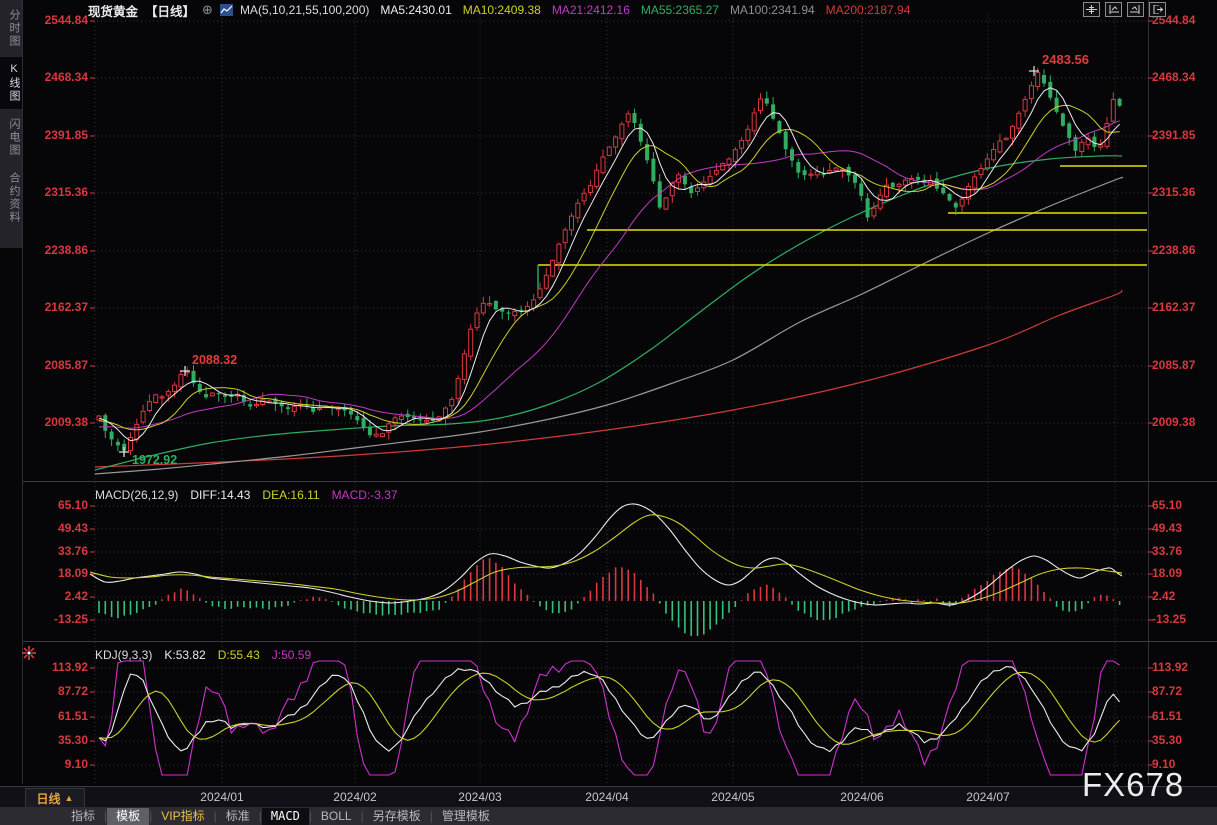 Image resolution: width=1217 pixels, height=825 pixels. What do you see at coordinates (1167, 505) in the screenshot?
I see `macd-axis-label-right: 65.10` at bounding box center [1167, 505].